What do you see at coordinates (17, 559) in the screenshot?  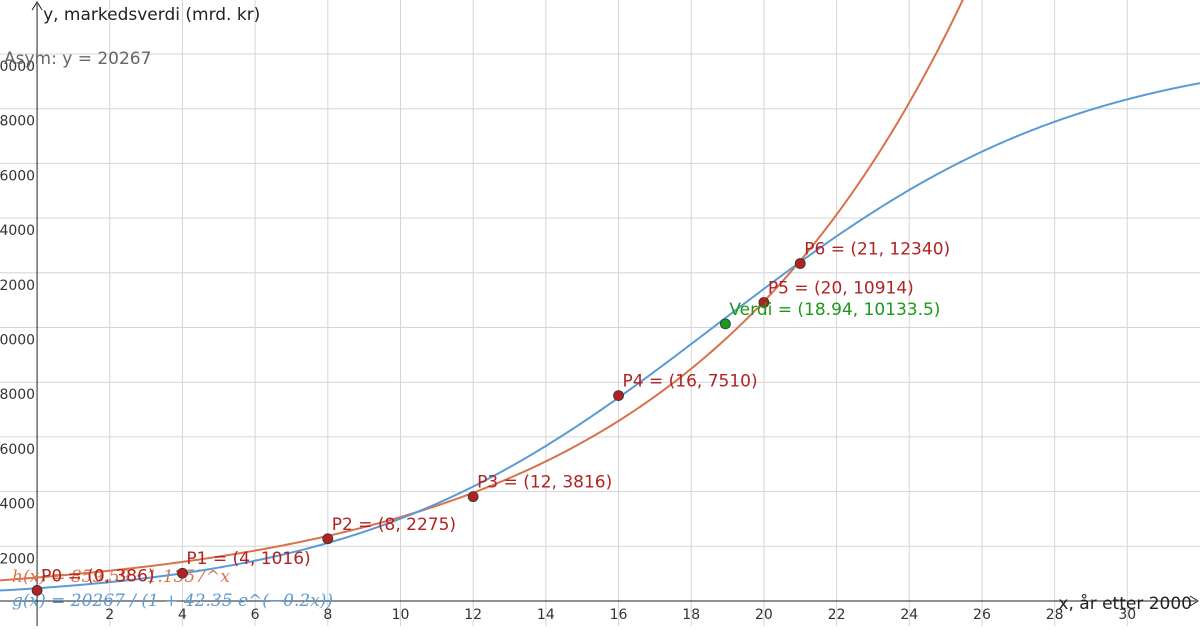 I see `y-tick-label: 2000` at bounding box center [17, 559].